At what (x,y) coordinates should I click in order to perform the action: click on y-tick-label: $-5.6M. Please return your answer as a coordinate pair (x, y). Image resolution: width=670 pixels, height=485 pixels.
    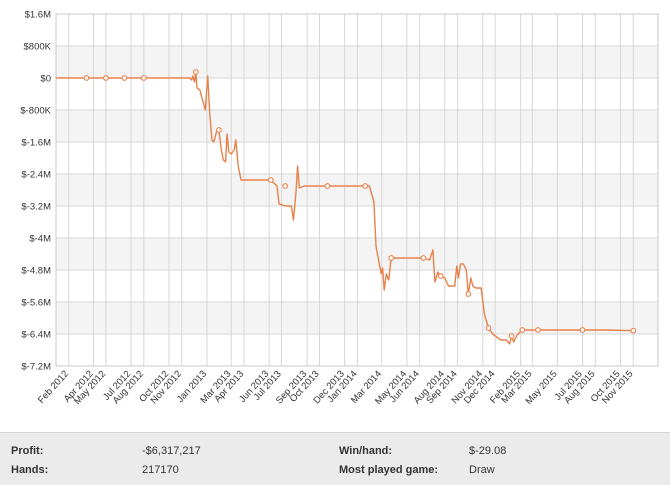
    Looking at the image, I should click on (36, 303).